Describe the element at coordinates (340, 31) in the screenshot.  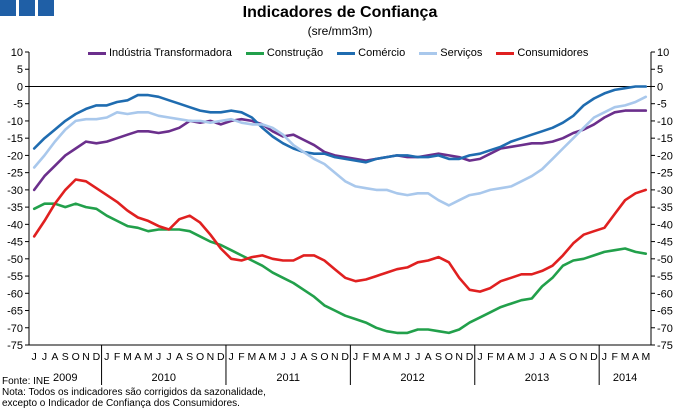
I see `chart-subtitle: (sre/mm3m)` at that location.